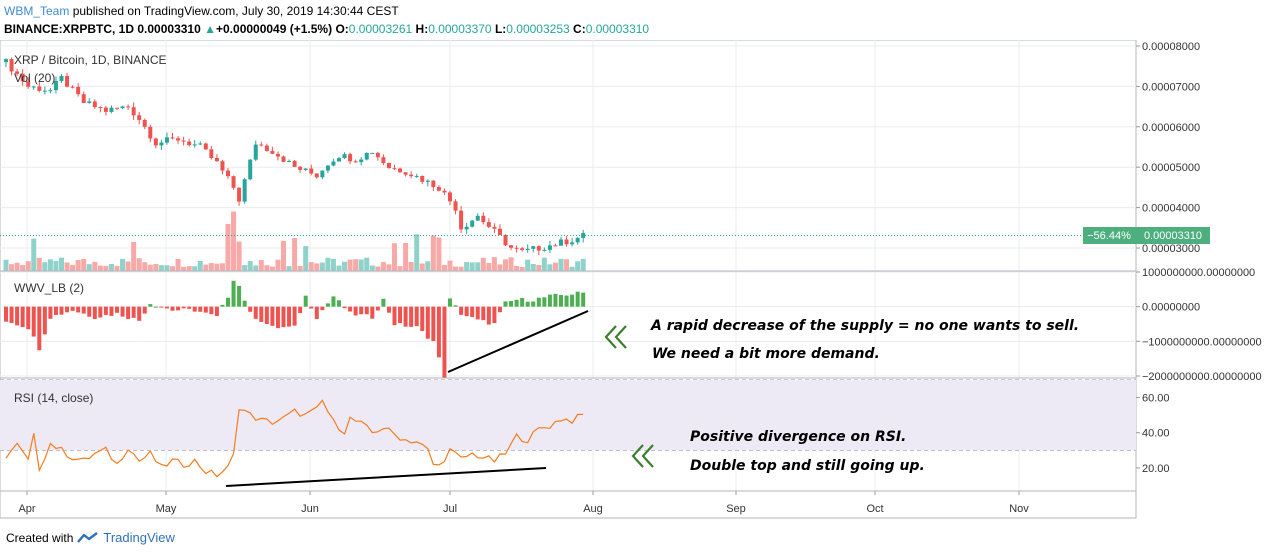 The height and width of the screenshot is (556, 1274). I want to click on month-tick-label: Apr, so click(26, 509).